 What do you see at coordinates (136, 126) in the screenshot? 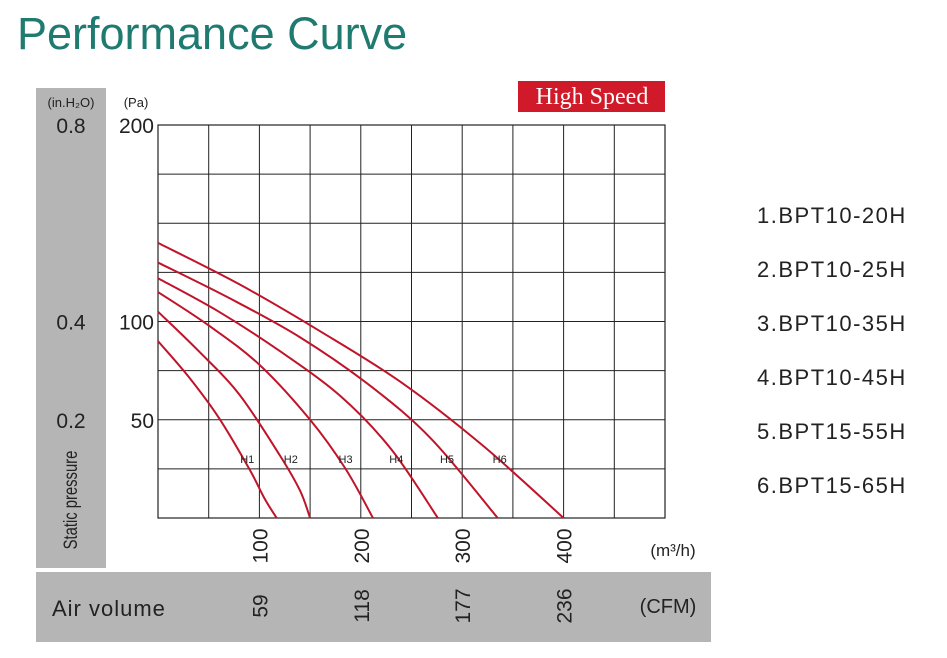
I see `y-tick-label-pa: 200` at bounding box center [136, 126].